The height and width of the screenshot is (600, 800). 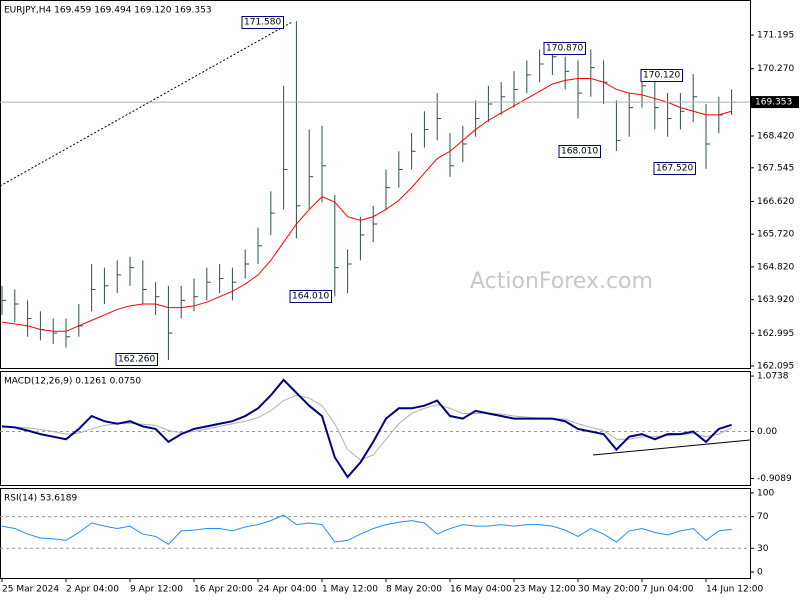 I want to click on annotation: 167.520, so click(x=674, y=169).